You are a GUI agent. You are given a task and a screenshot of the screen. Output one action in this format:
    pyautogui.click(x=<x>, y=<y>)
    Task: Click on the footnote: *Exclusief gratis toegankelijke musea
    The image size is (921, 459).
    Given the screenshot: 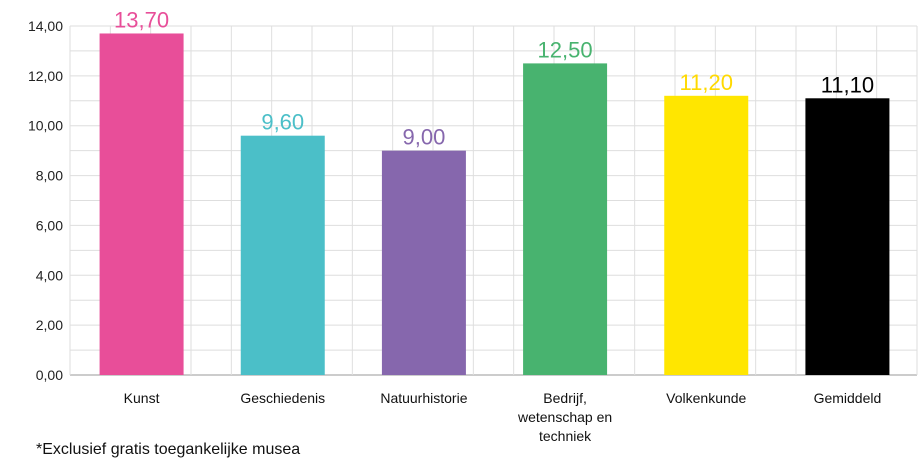 What is the action you would take?
    pyautogui.click(x=168, y=449)
    